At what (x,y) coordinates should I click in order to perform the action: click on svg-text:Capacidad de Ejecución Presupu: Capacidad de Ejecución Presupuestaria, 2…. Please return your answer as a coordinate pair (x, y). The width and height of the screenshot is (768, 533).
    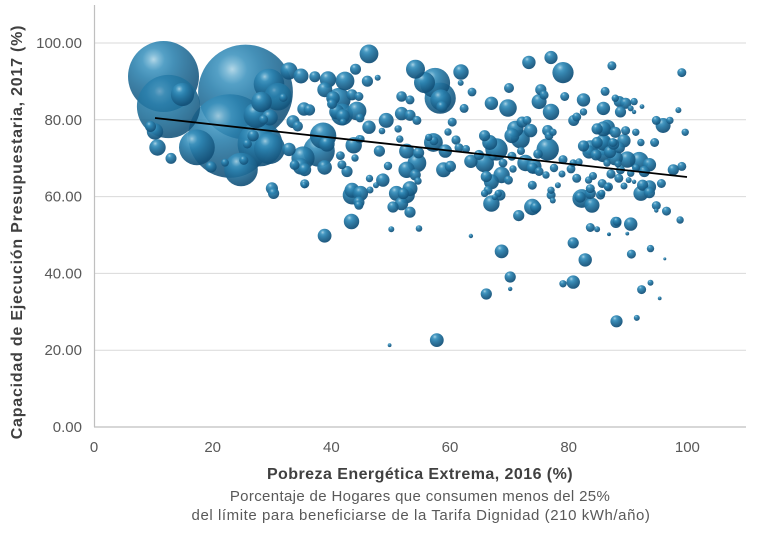
    Looking at the image, I should click on (17, 232).